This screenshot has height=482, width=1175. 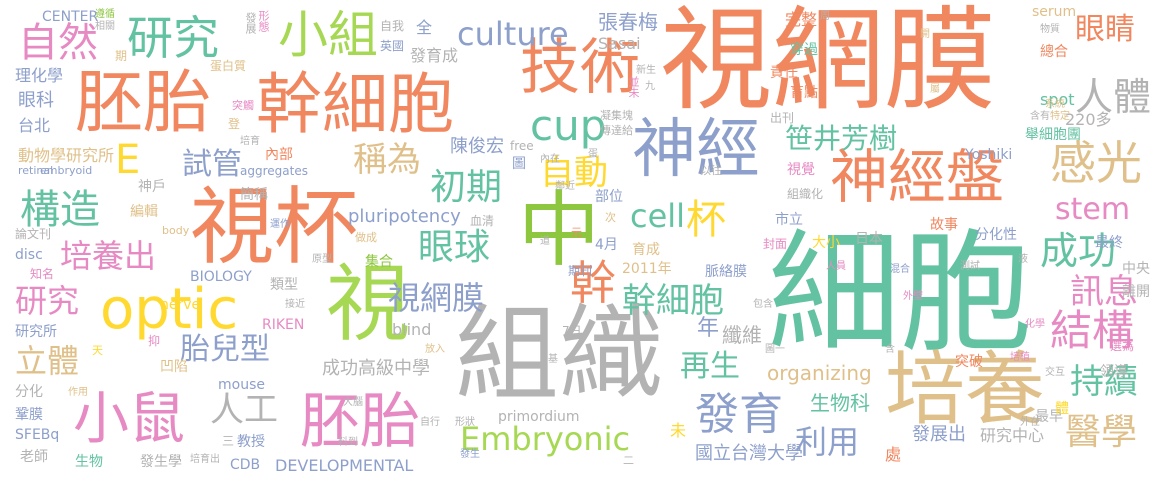 I want to click on word-bei: 杯, so click(x=706, y=220).